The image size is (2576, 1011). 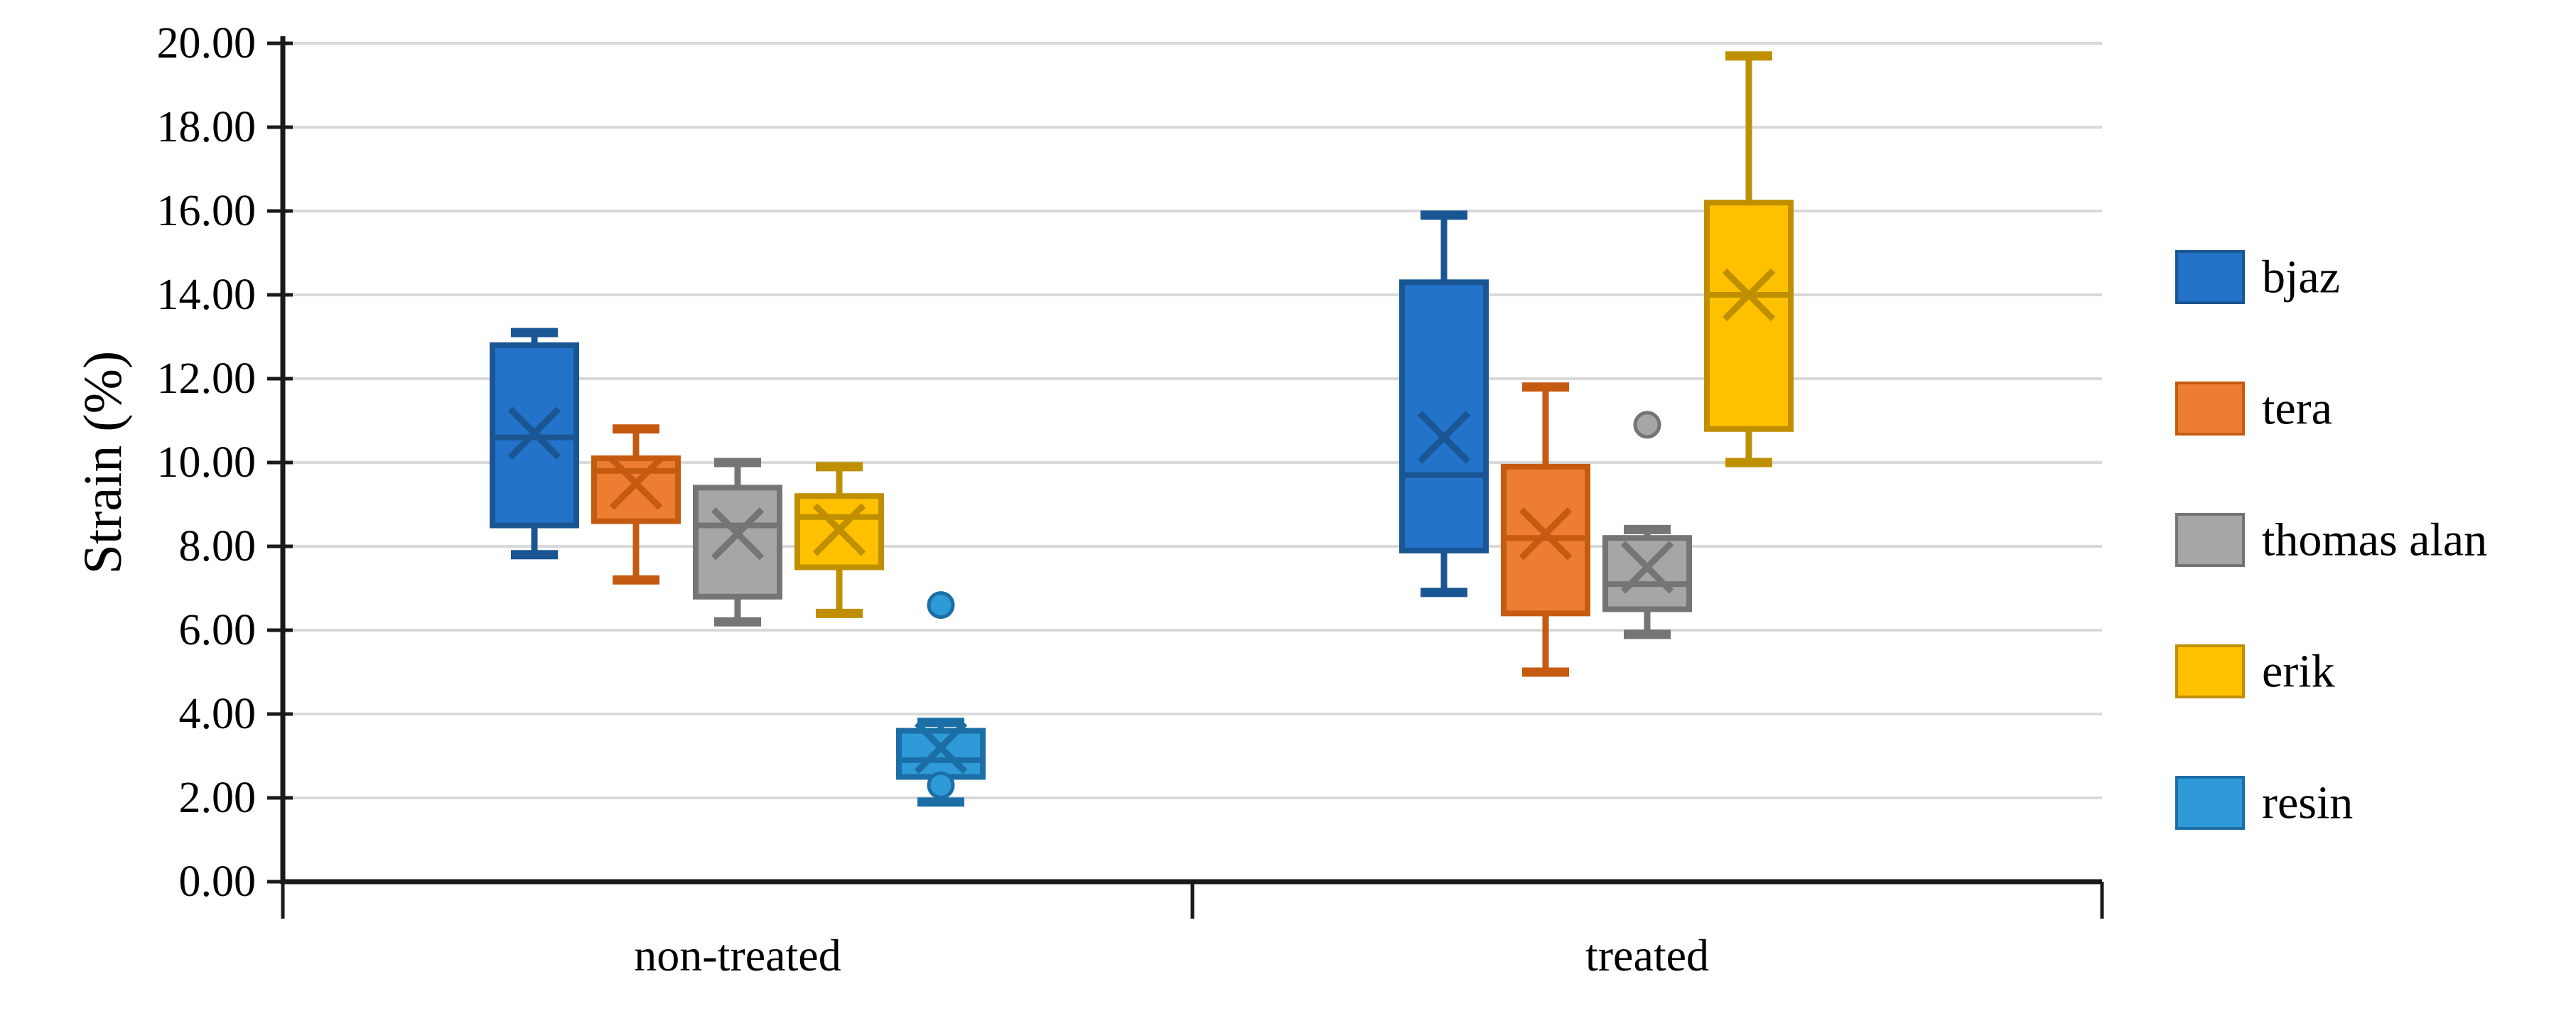 What do you see at coordinates (207, 211) in the screenshot?
I see `y-tick-label: 16.00` at bounding box center [207, 211].